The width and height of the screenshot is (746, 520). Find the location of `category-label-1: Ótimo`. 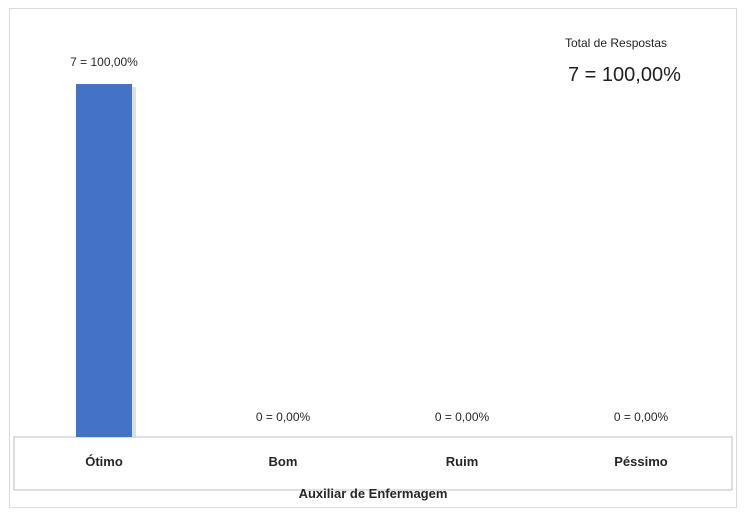

category-label-1: Ótimo is located at coordinates (104, 461).